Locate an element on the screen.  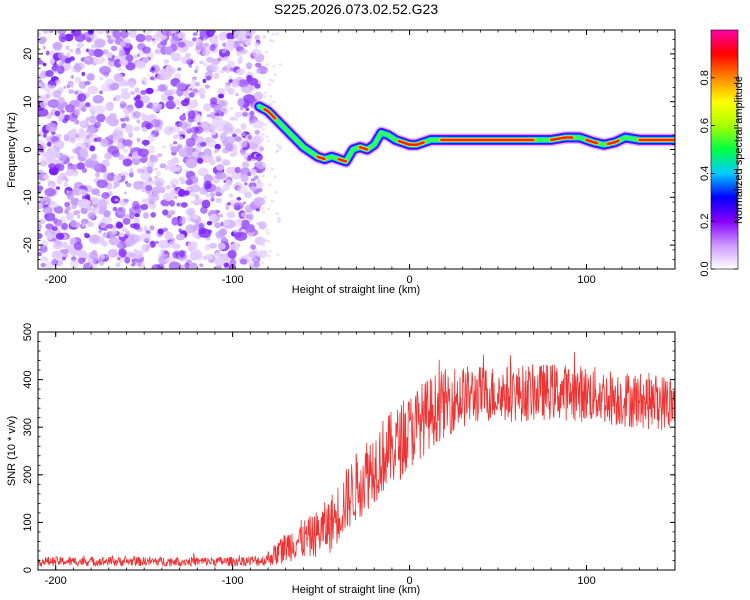
snr-xtick-label: -100 is located at coordinates (233, 581).